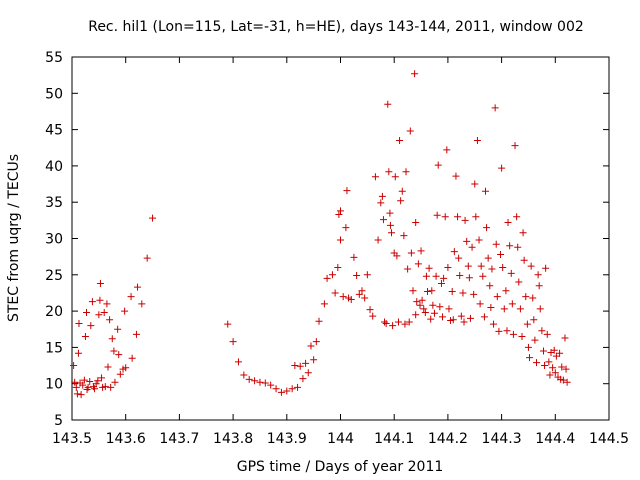  I want to click on x-tick-label: 144.5, so click(609, 439).